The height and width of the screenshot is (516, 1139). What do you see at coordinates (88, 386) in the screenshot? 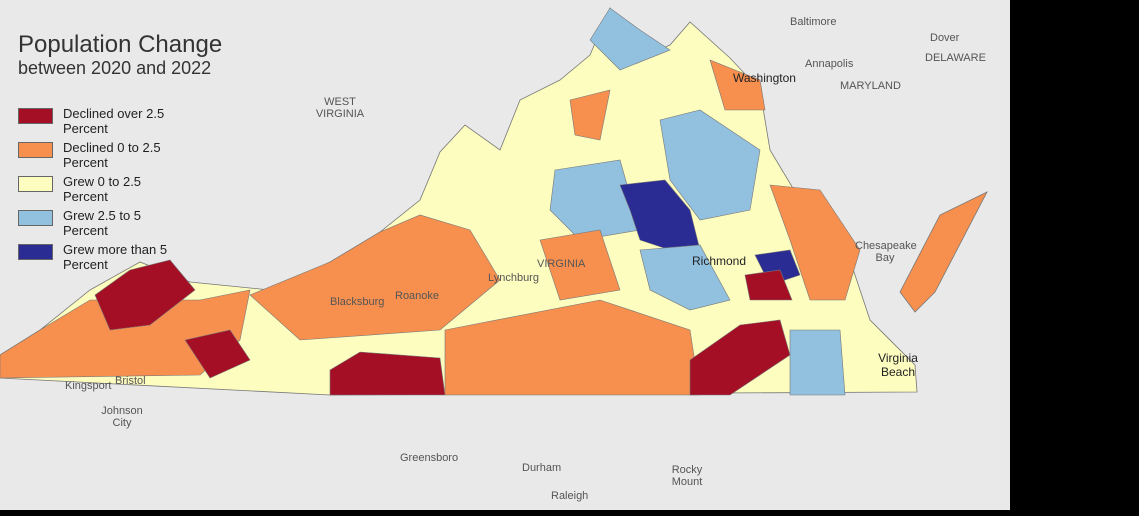
I see `place-label: Kingsport` at bounding box center [88, 386].